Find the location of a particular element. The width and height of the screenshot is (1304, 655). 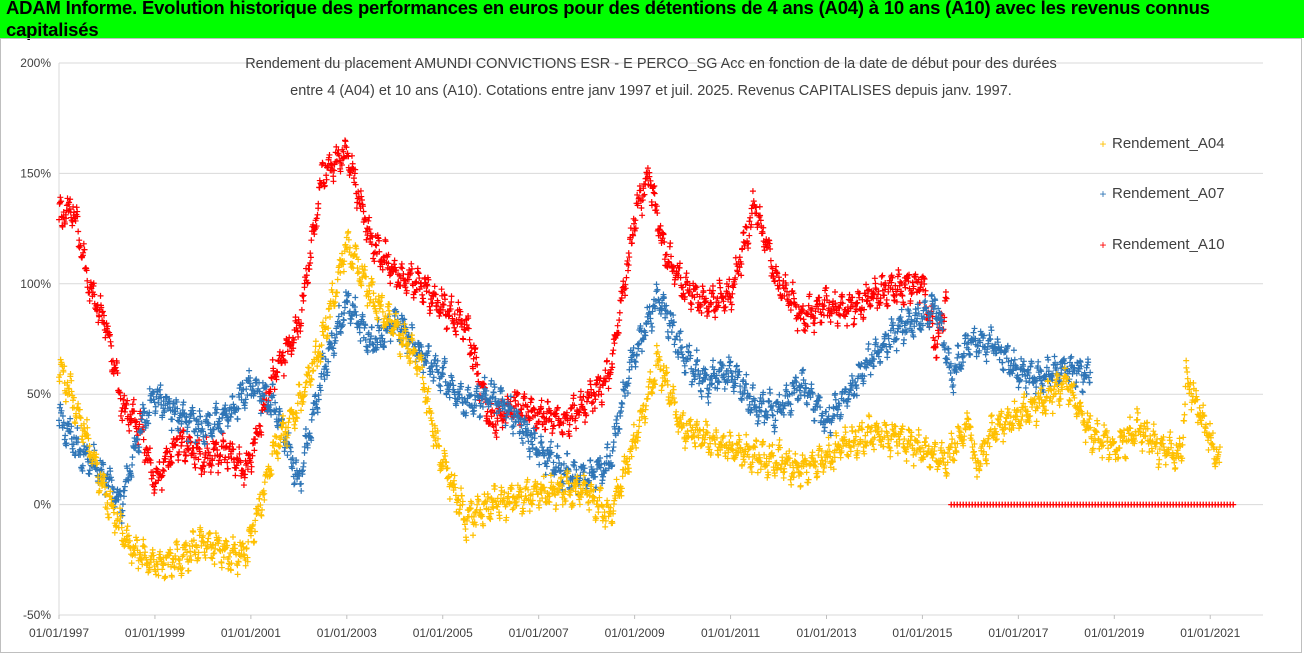

x-tick-label: 01/01/2019 is located at coordinates (1114, 633).